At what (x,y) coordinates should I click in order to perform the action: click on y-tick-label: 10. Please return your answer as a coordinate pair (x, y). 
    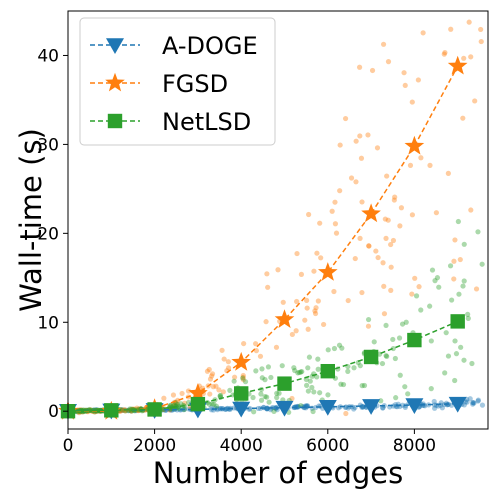
    Looking at the image, I should click on (48, 323).